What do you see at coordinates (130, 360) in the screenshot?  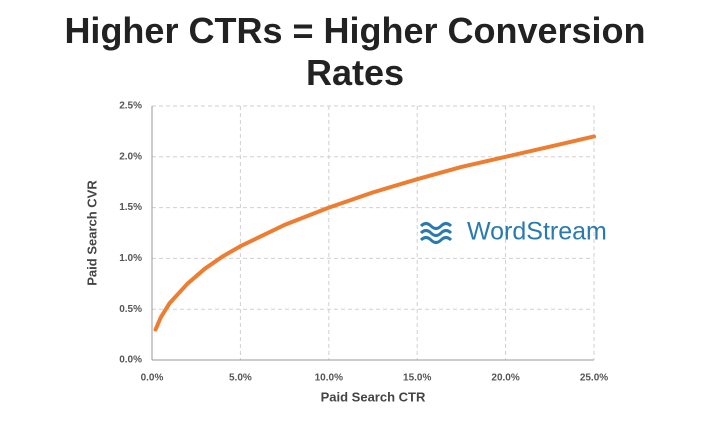 I see `y-tick-label: 0.0%` at bounding box center [130, 360].